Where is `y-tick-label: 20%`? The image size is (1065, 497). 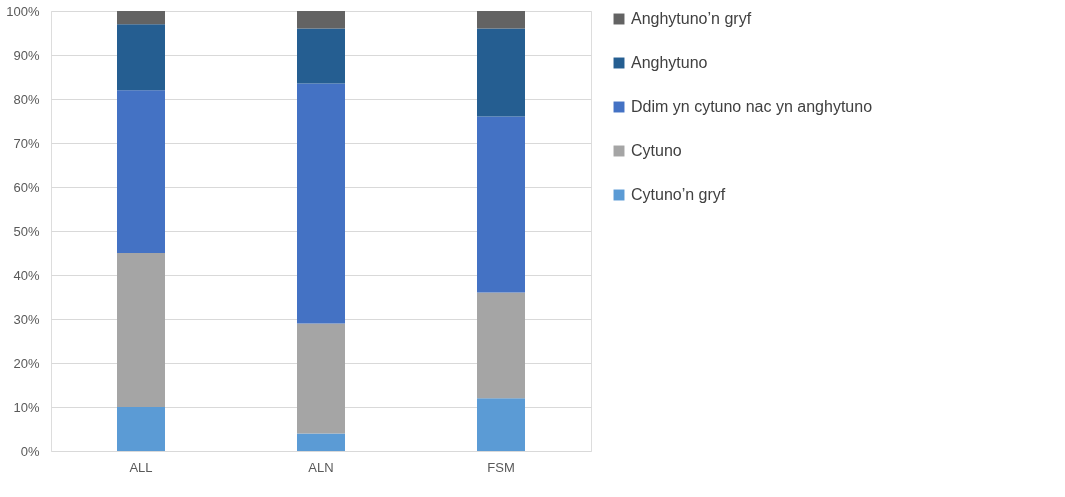
y-tick-label: 20% is located at coordinates (26, 363).